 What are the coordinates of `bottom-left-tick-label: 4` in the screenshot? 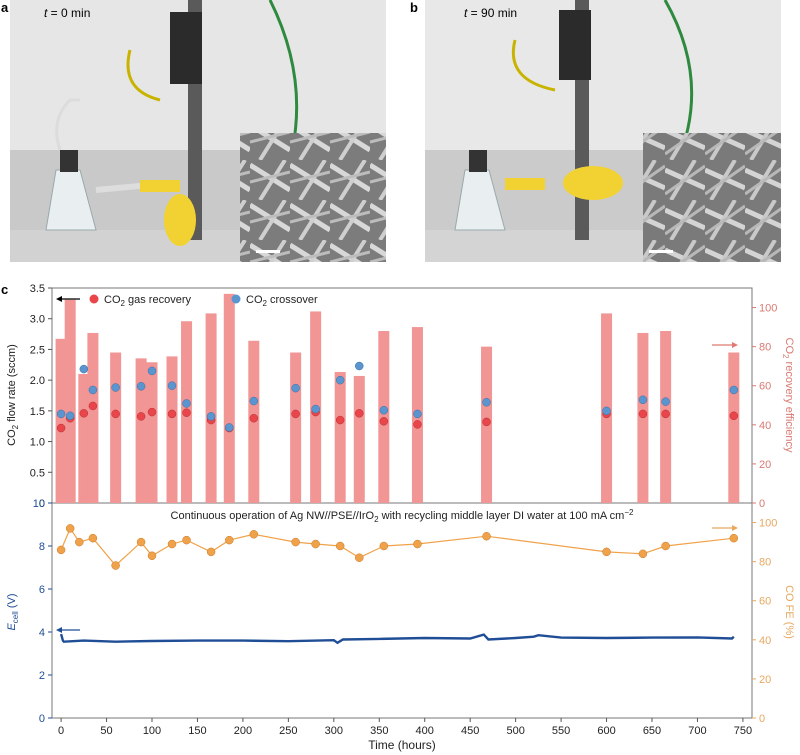 It's located at (42, 633).